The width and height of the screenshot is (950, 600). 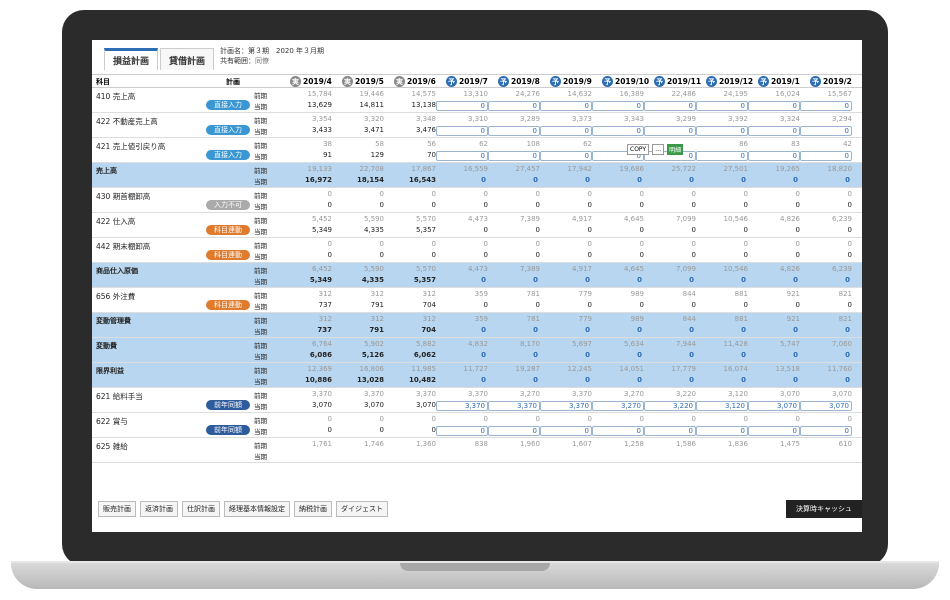 What do you see at coordinates (670, 406) in the screenshot?
I see `value-input: 3,220` at bounding box center [670, 406].